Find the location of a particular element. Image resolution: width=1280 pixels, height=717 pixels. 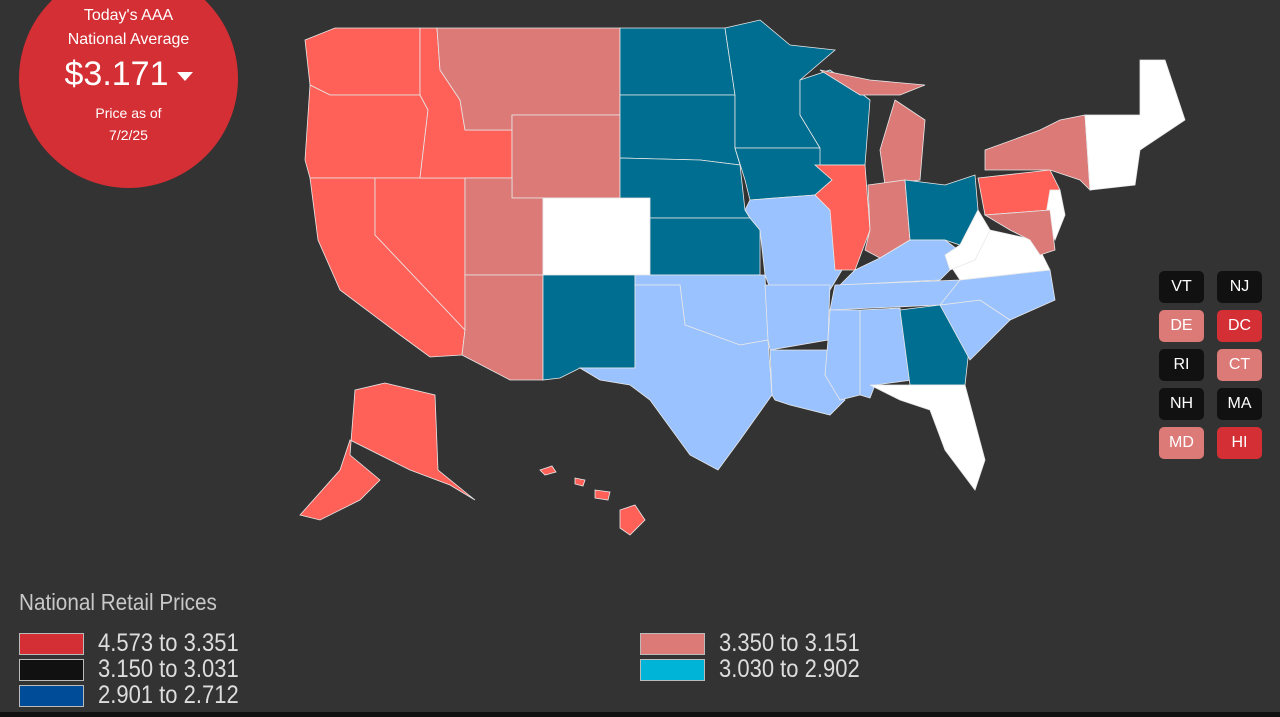

legend-label: 3.350 to 3.151 is located at coordinates (789, 643).